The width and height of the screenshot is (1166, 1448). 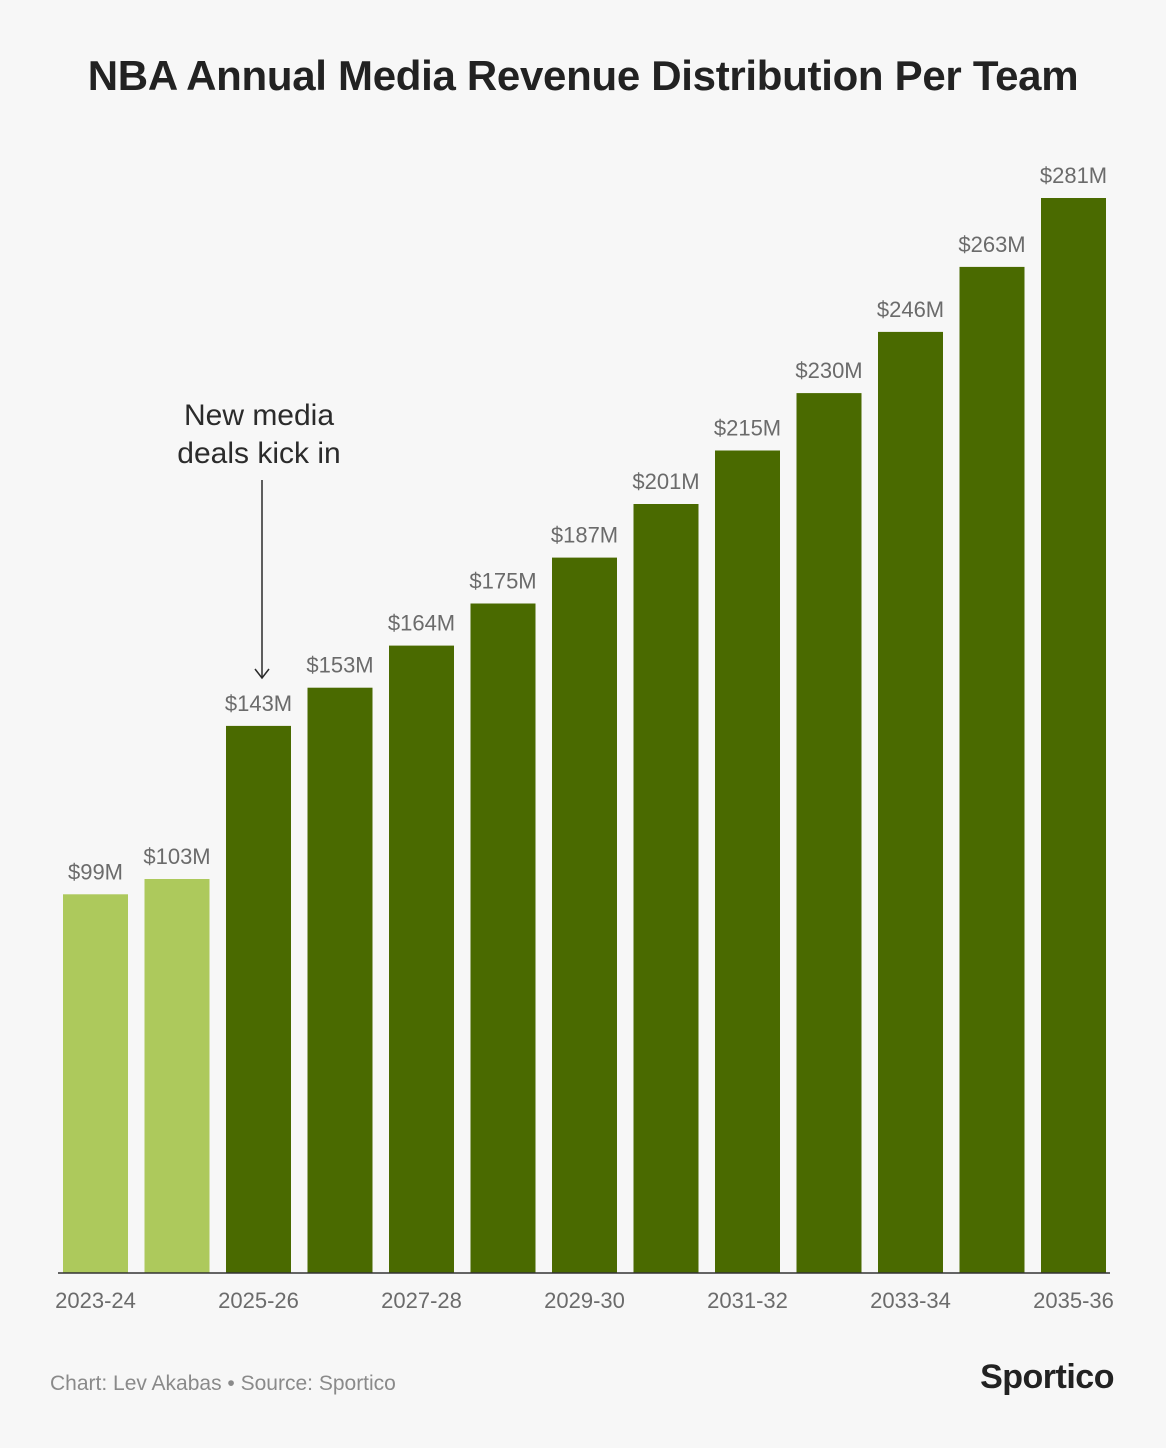 What do you see at coordinates (1073, 175) in the screenshot?
I see `value-label-2035-36: $281M` at bounding box center [1073, 175].